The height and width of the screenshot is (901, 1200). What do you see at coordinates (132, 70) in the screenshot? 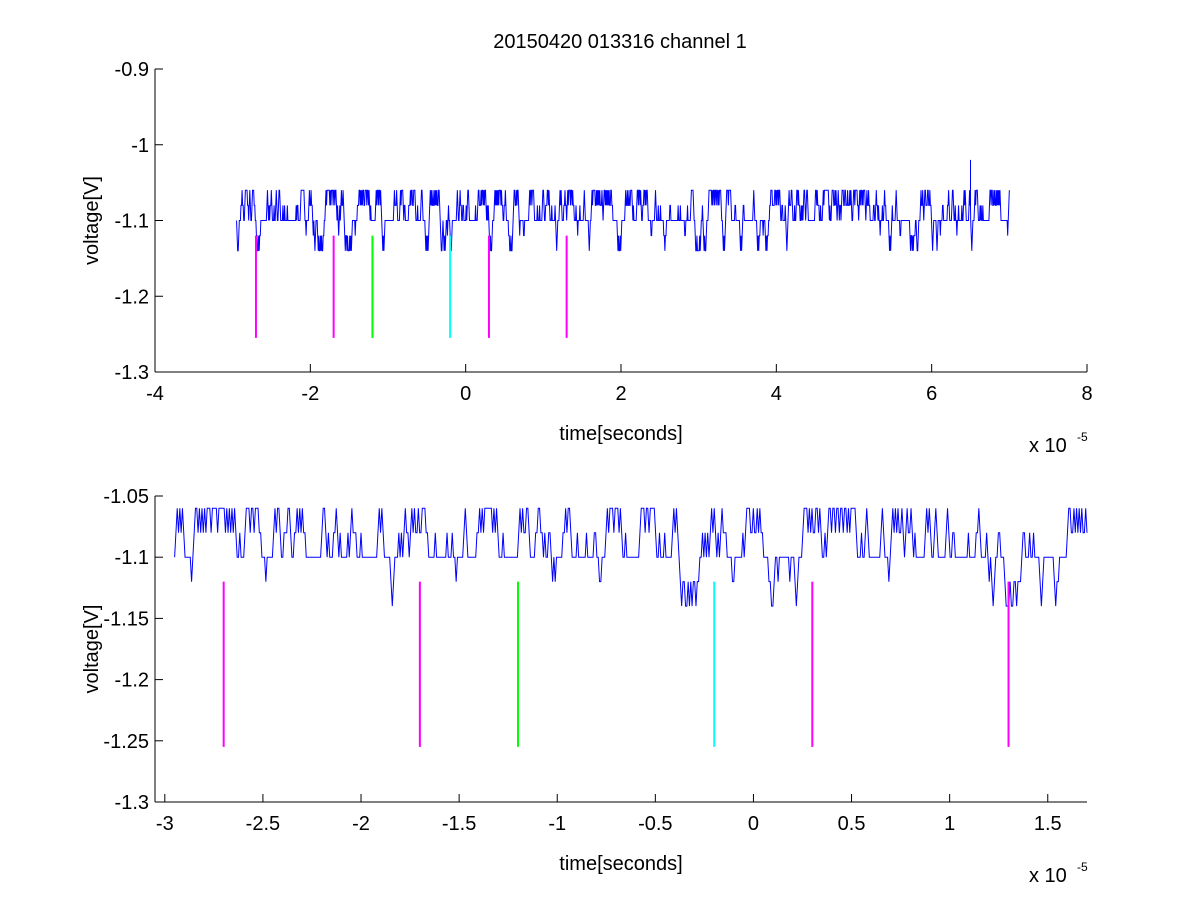
I see `y-tick-label: -0.9` at bounding box center [132, 70].